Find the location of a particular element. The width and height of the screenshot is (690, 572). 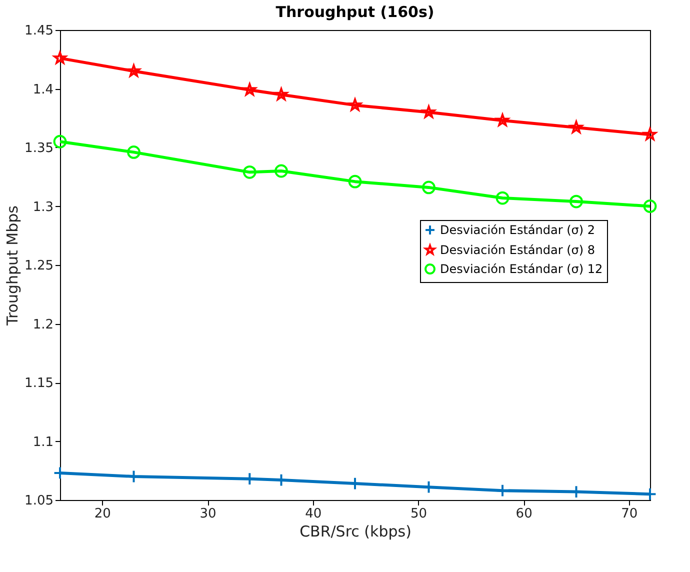

y-tick-label: 1.1 is located at coordinates (43, 442).